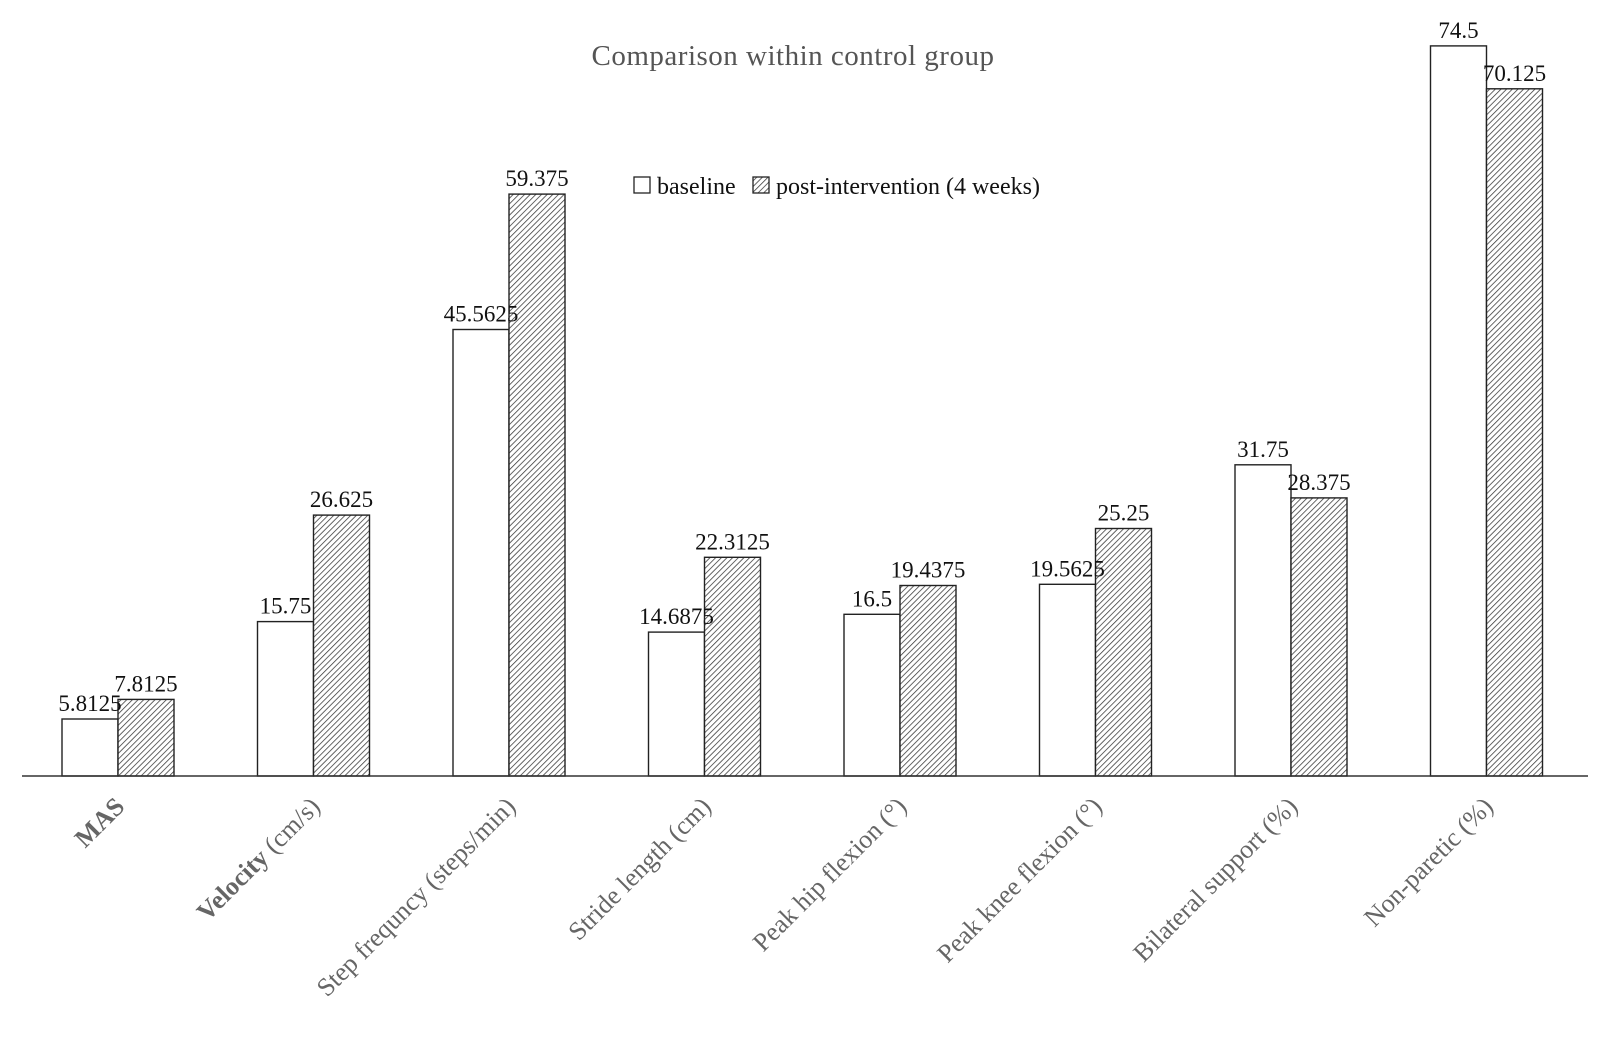 This screenshot has height=1058, width=1600. I want to click on data-label-baseline-non-paretic: 74.5, so click(1458, 30).